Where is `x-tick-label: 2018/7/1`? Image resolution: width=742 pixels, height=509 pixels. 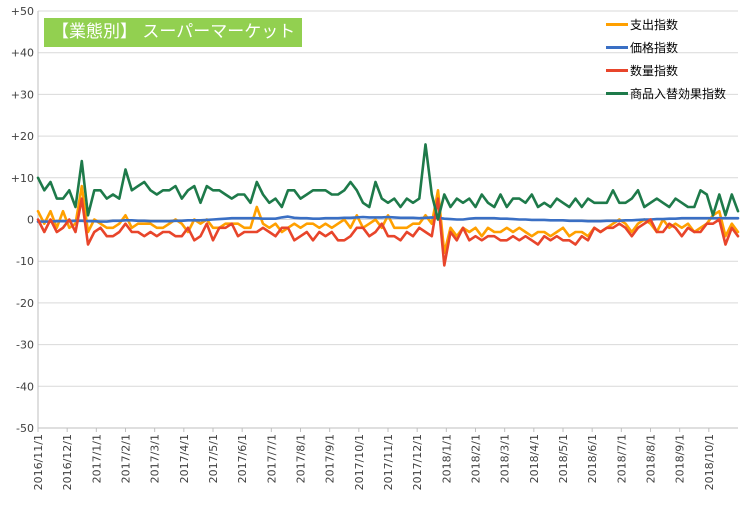
x-tick-label: 2018/7/1 is located at coordinates (621, 458).